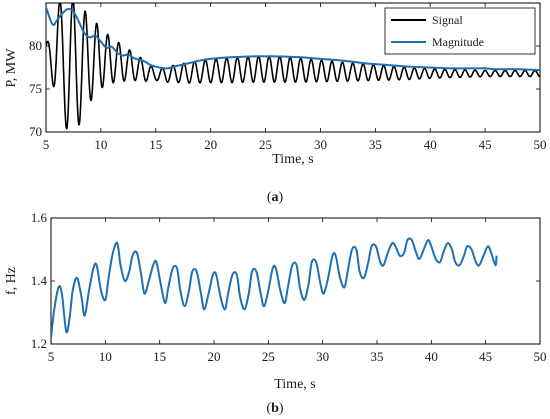 The image size is (550, 419). What do you see at coordinates (485, 356) in the screenshot?
I see `chart-b-xtick-label: 45` at bounding box center [485, 356].